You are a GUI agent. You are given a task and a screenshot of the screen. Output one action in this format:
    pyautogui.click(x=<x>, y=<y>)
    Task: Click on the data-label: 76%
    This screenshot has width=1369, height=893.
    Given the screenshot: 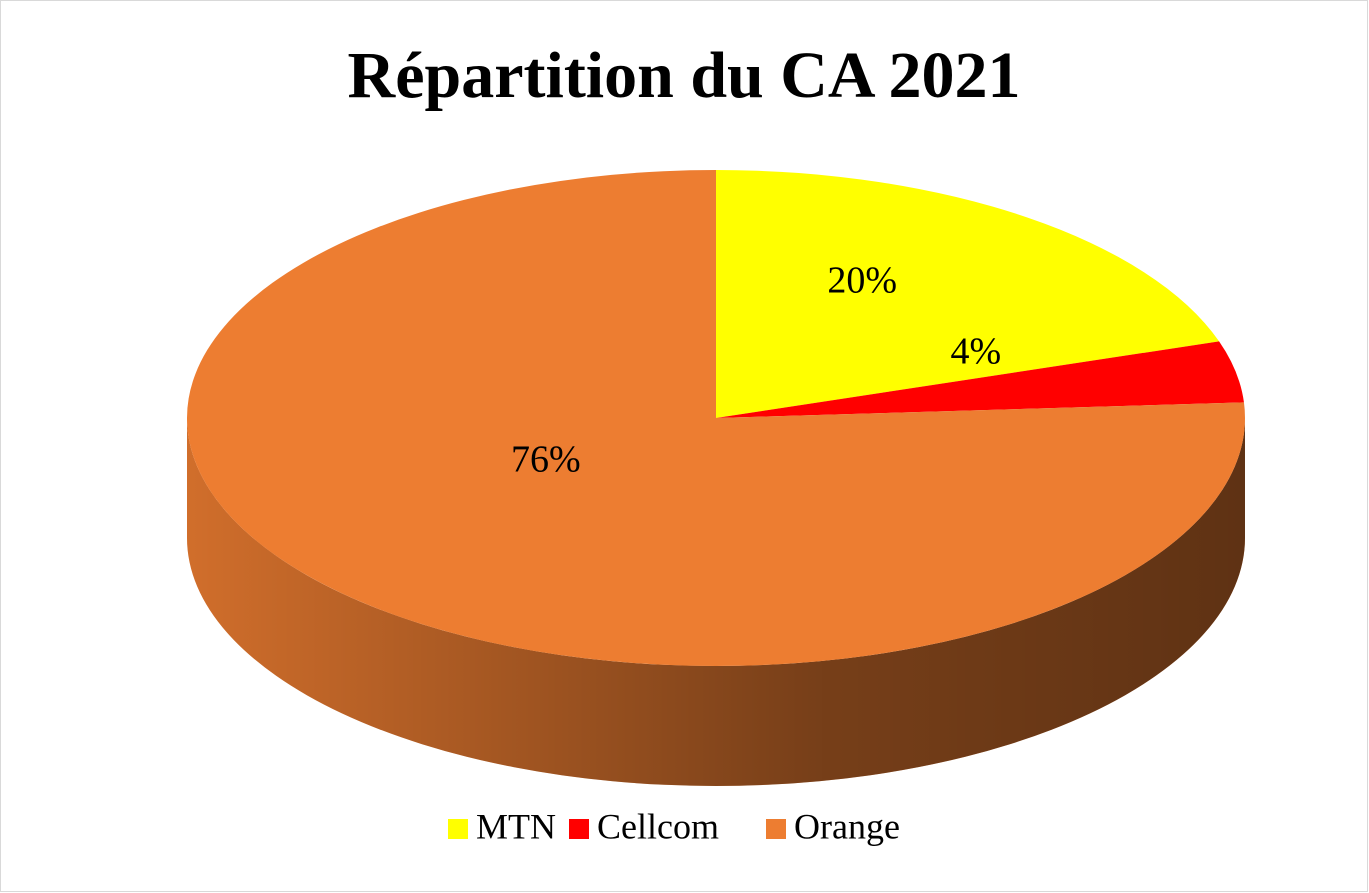 What is the action you would take?
    pyautogui.click(x=546, y=460)
    